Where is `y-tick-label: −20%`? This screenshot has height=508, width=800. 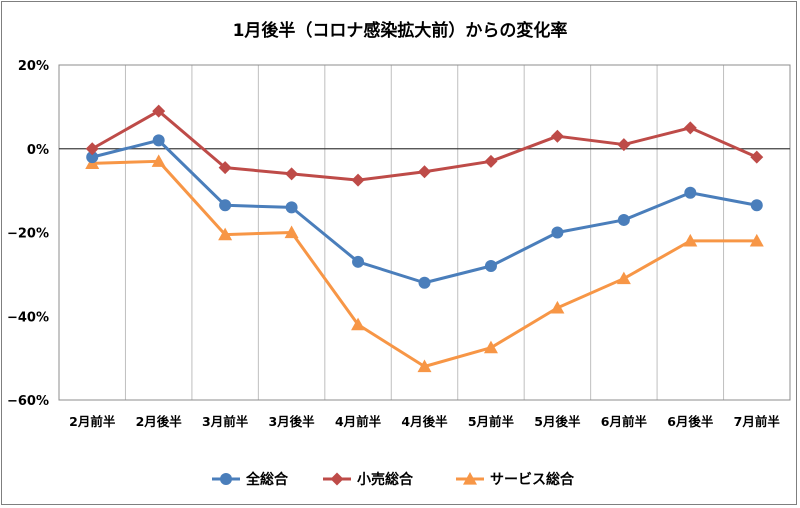 y-tick-label: −20% is located at coordinates (28, 234).